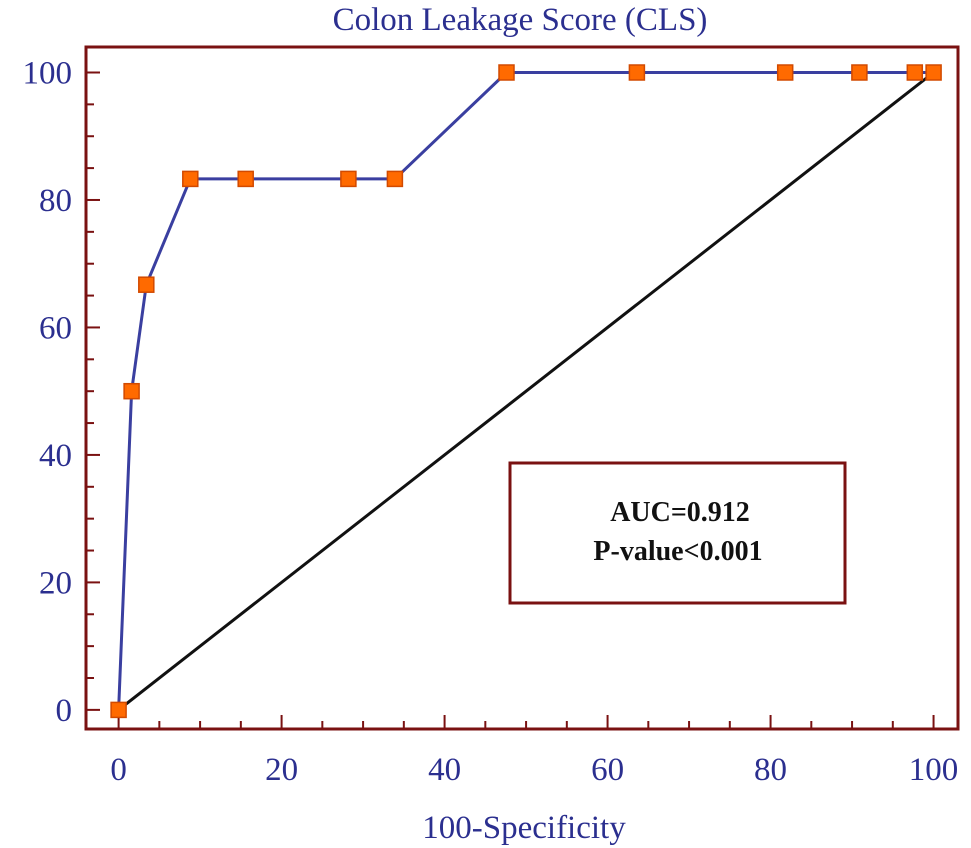 The width and height of the screenshot is (971, 848). Describe the element at coordinates (48, 73) in the screenshot. I see `y-tick-label: 100` at that location.